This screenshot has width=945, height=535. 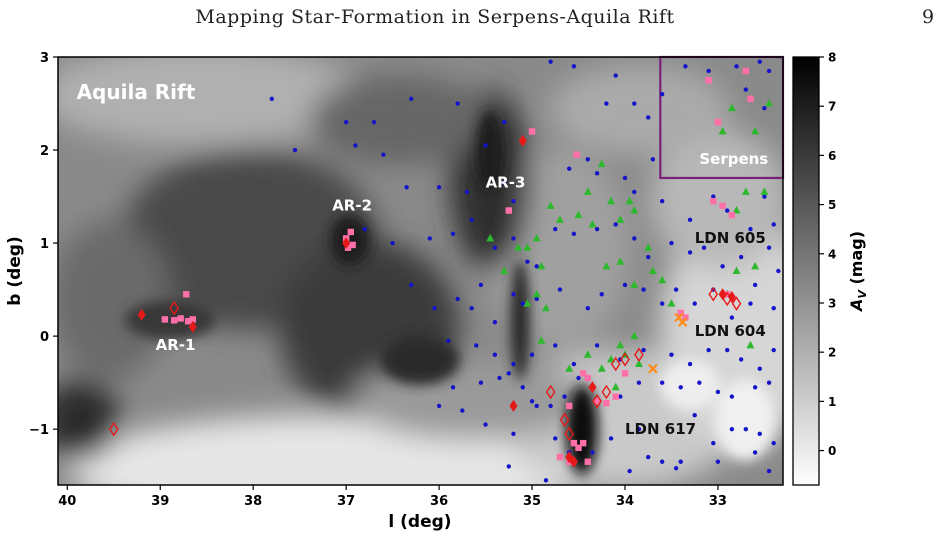 What do you see at coordinates (858, 272) in the screenshot?
I see `colorbar-label: AV (mag)` at bounding box center [858, 272].